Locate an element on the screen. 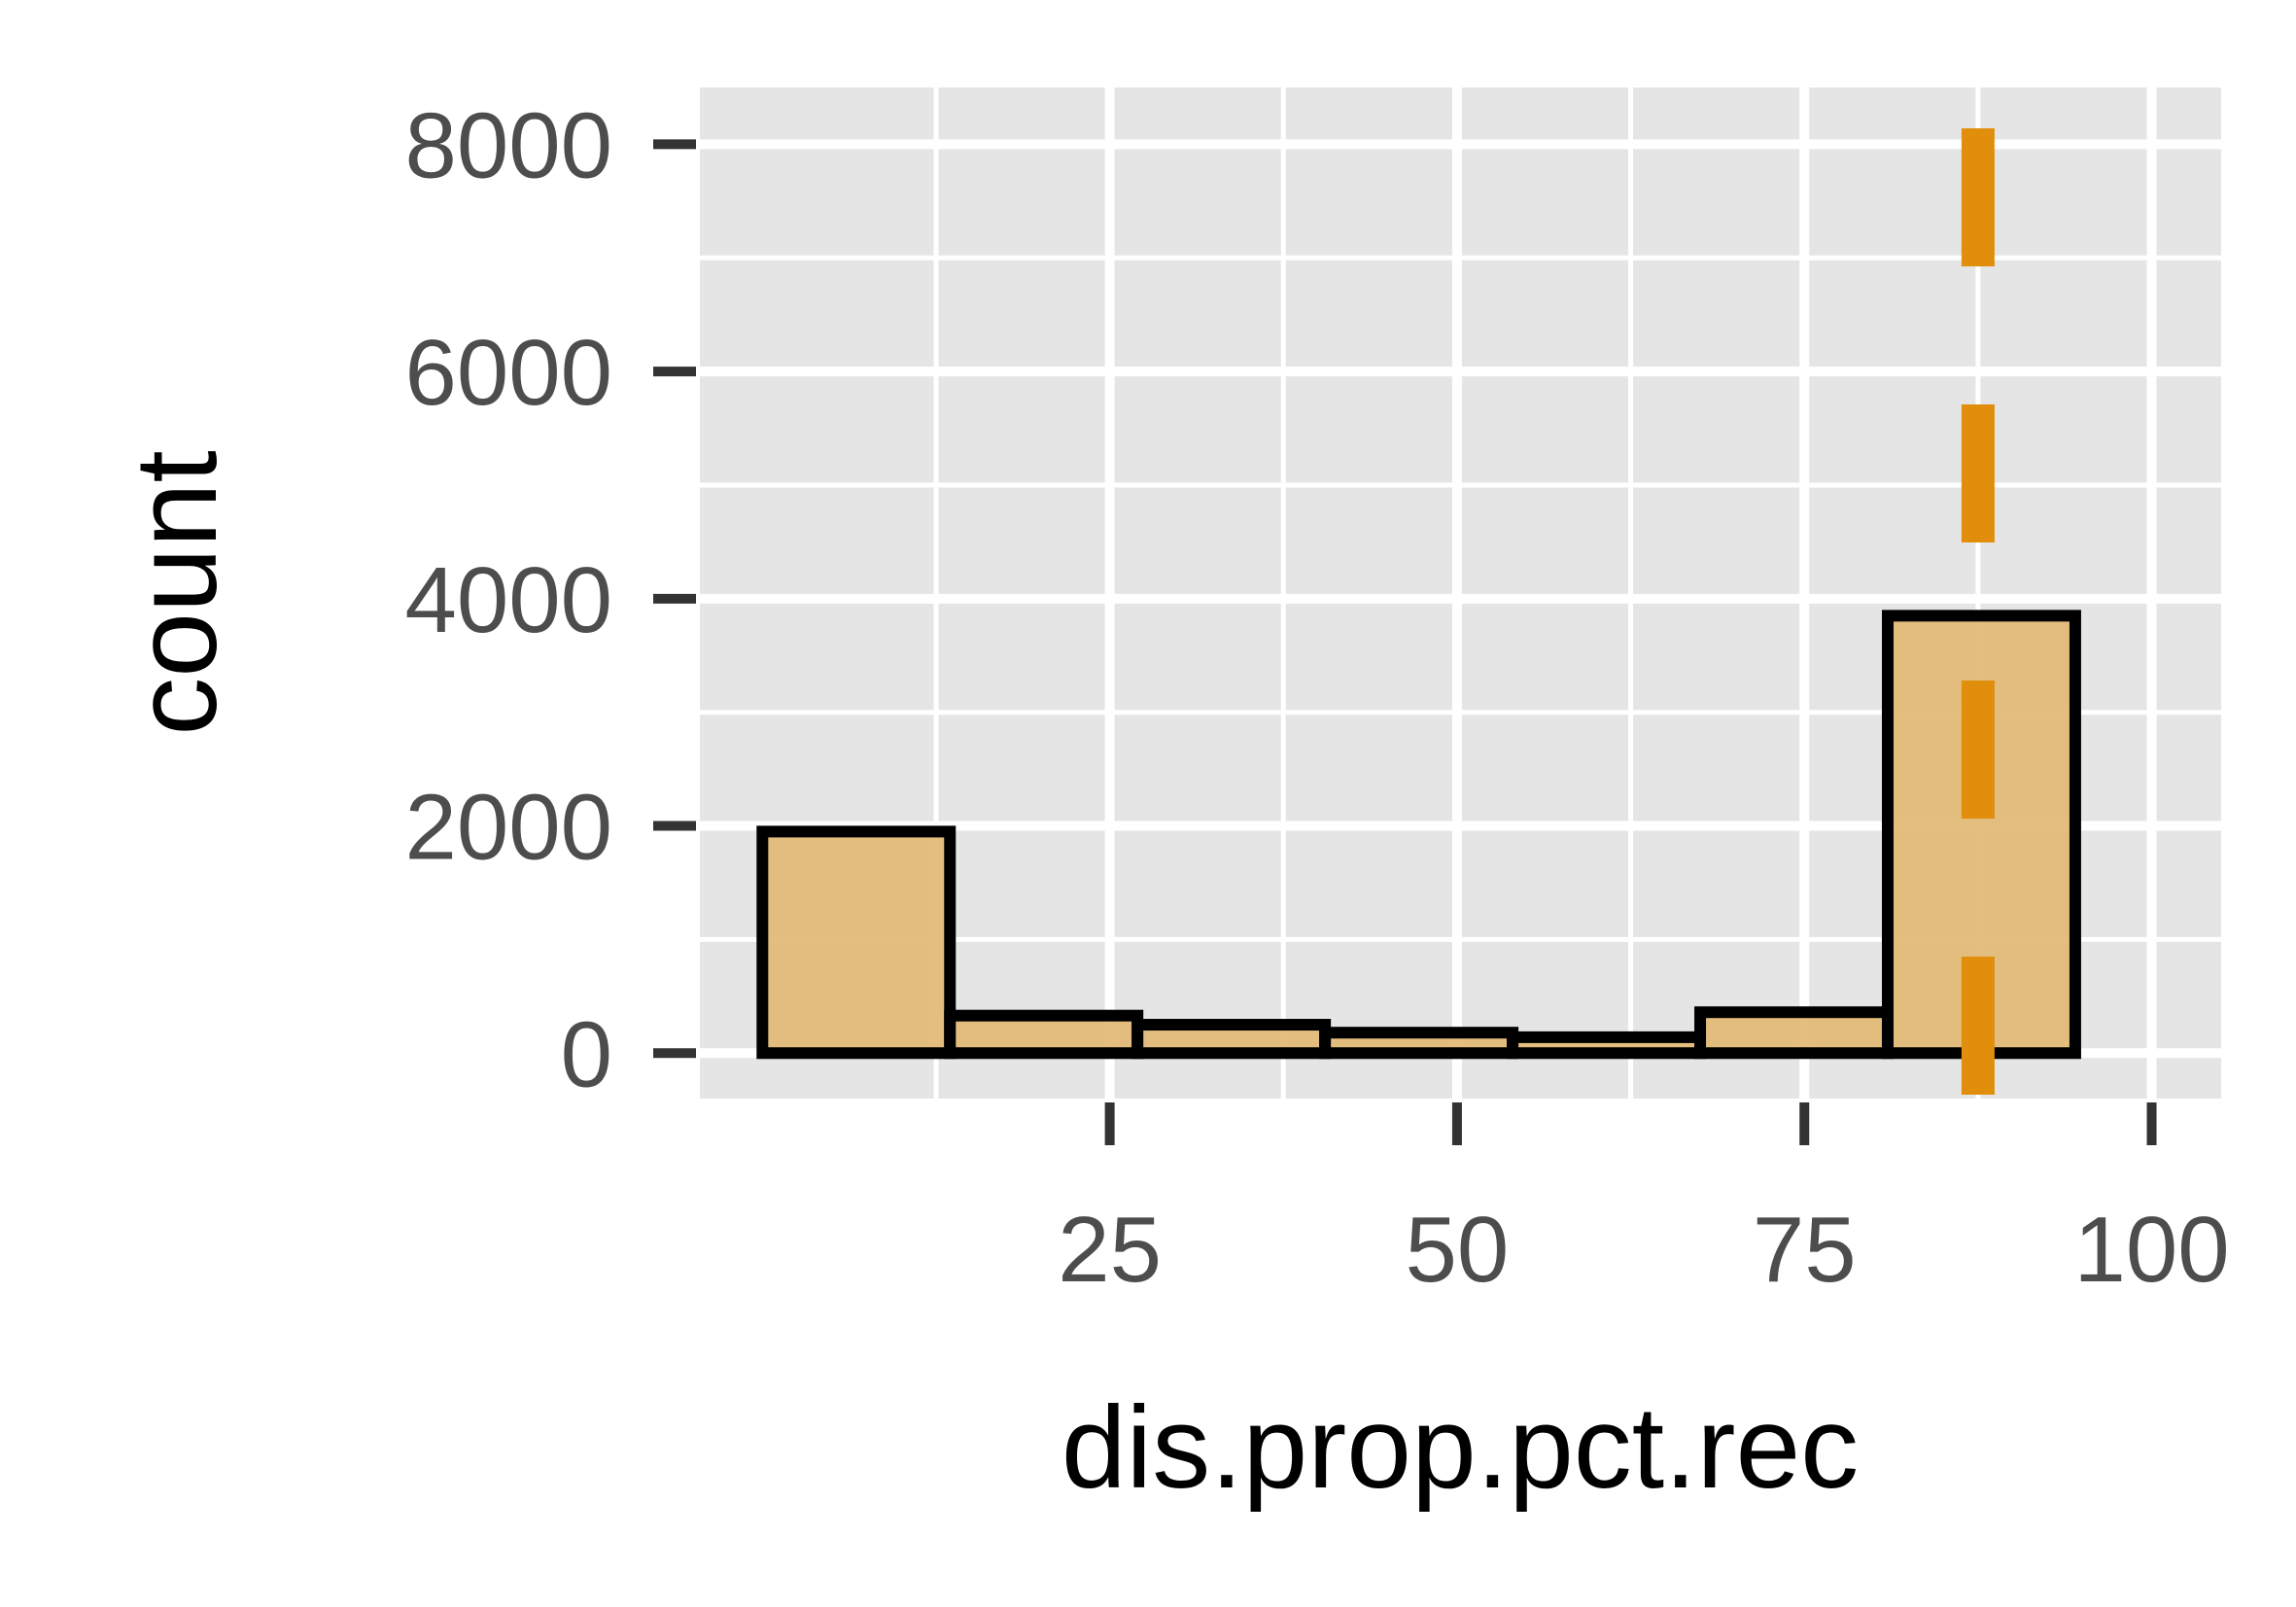 The height and width of the screenshot is (1607, 2296). x-tick-label: 75 is located at coordinates (1805, 1250).